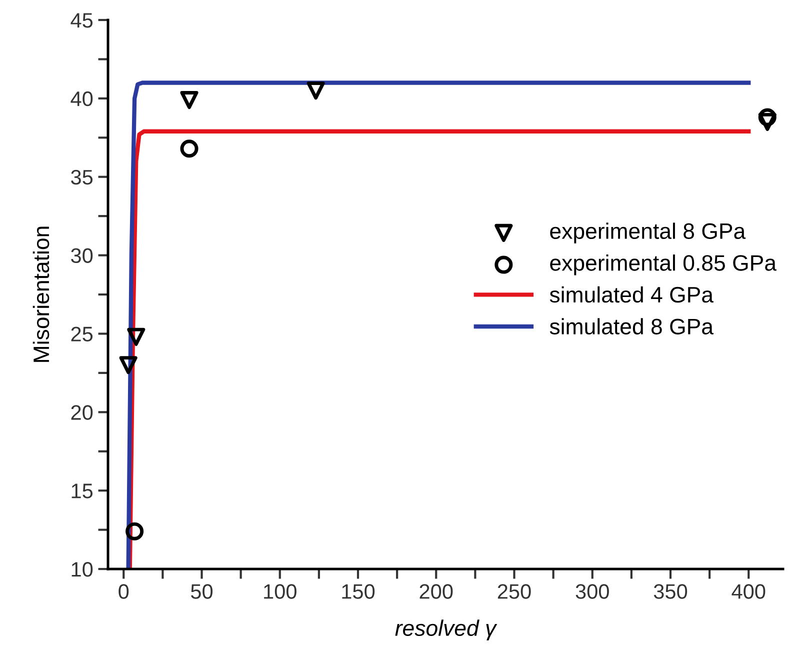 The height and width of the screenshot is (646, 808). Describe the element at coordinates (749, 591) in the screenshot. I see `x-tick-label: 400` at that location.